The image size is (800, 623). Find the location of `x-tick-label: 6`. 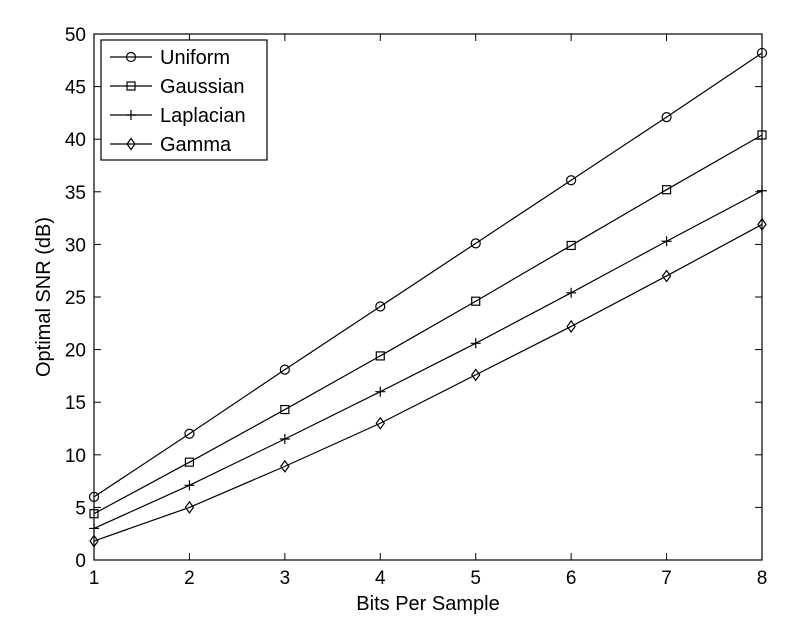

x-tick-label: 6 is located at coordinates (571, 578).